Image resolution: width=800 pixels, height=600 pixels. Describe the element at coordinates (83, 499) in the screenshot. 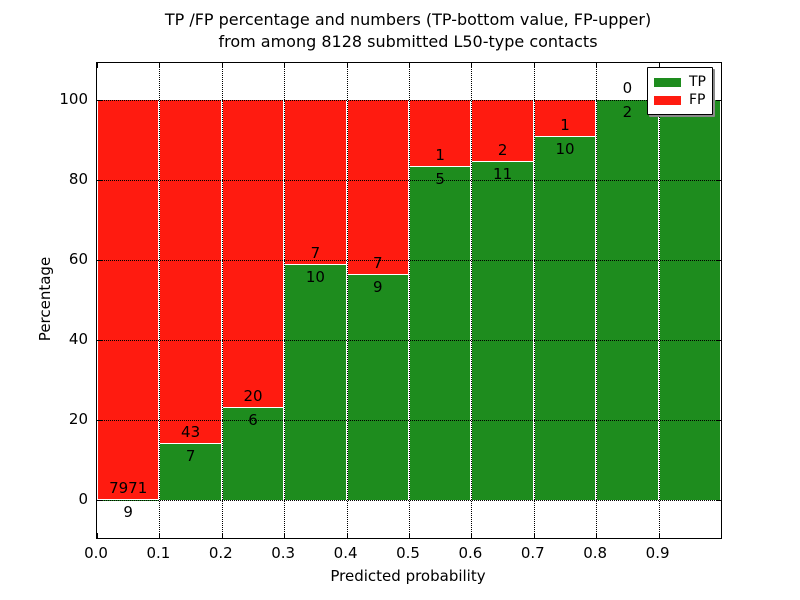

I see `y-tick-label: 0` at that location.